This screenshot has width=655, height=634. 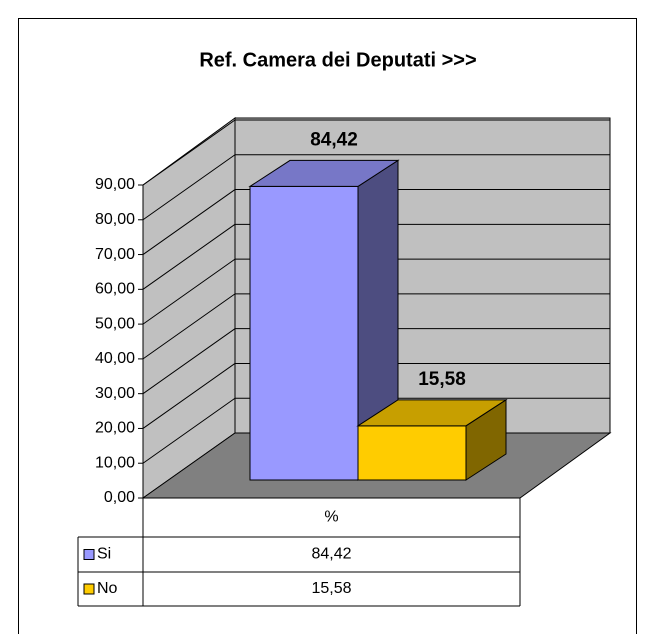 What do you see at coordinates (104, 554) in the screenshot?
I see `legend-label: Si` at bounding box center [104, 554].